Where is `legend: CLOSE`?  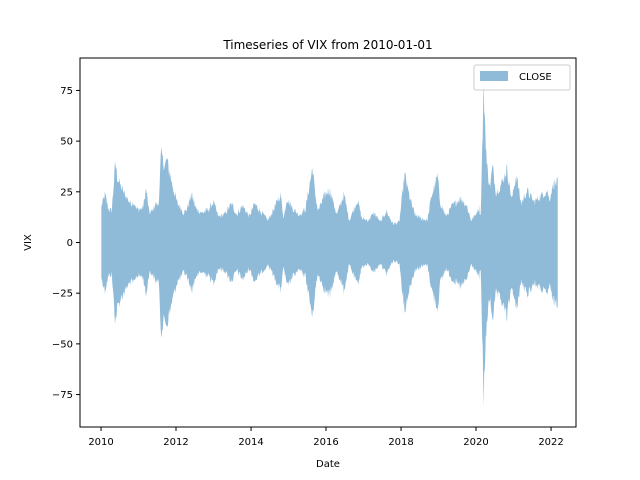 legend: CLOSE is located at coordinates (522, 77).